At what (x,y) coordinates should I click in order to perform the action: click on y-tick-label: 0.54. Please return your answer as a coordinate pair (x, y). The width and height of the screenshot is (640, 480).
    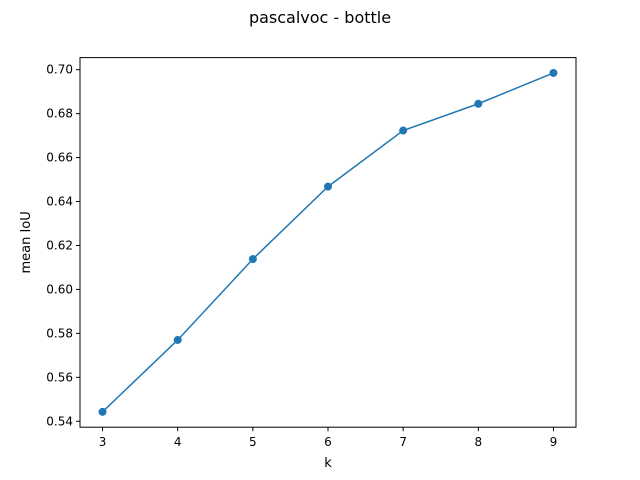
    Looking at the image, I should click on (59, 421).